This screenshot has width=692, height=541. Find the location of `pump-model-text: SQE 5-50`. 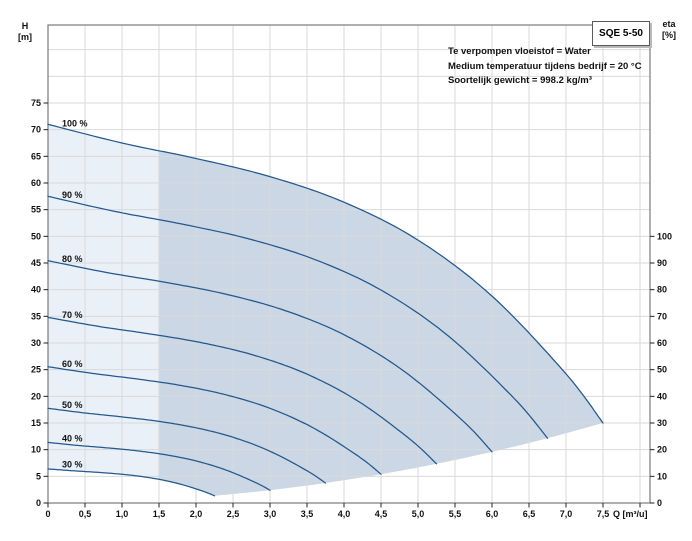

pump-model-text: SQE 5-50 is located at coordinates (621, 33).